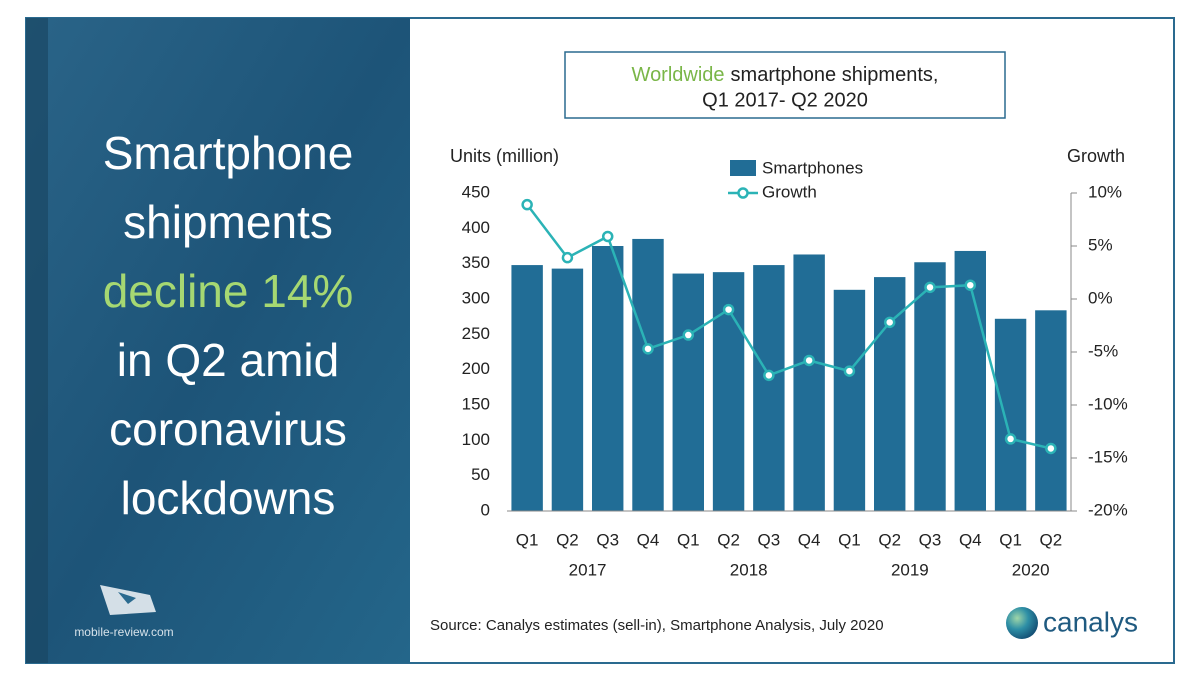 The image size is (1200, 690). Describe the element at coordinates (37, 340) in the screenshot. I see `panel-stripe` at that location.